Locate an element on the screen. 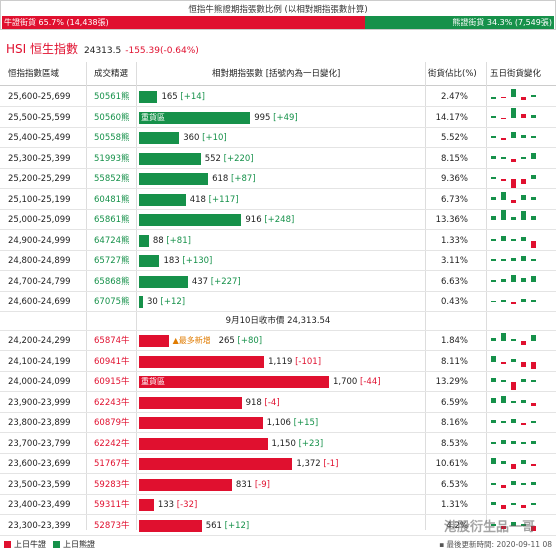 This screenshot has width=556, height=553. header-code: 成交精選 is located at coordinates (111, 74).